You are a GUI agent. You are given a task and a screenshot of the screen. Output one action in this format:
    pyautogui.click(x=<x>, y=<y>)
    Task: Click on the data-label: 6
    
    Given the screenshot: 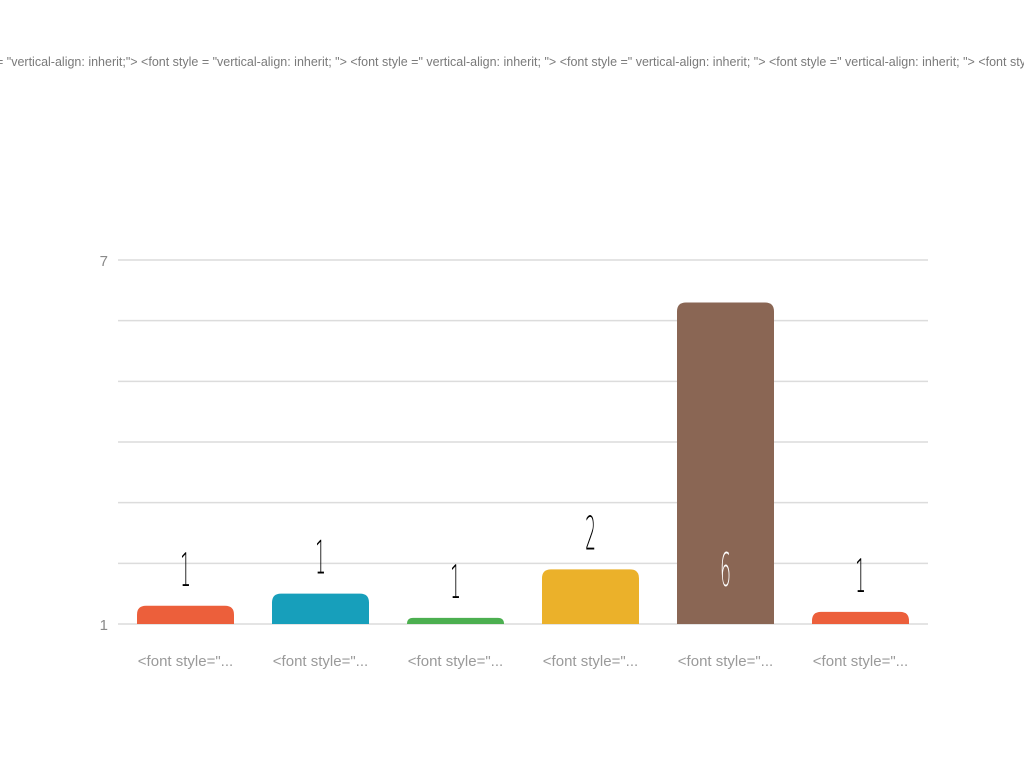 What is the action you would take?
    pyautogui.click(x=725, y=571)
    